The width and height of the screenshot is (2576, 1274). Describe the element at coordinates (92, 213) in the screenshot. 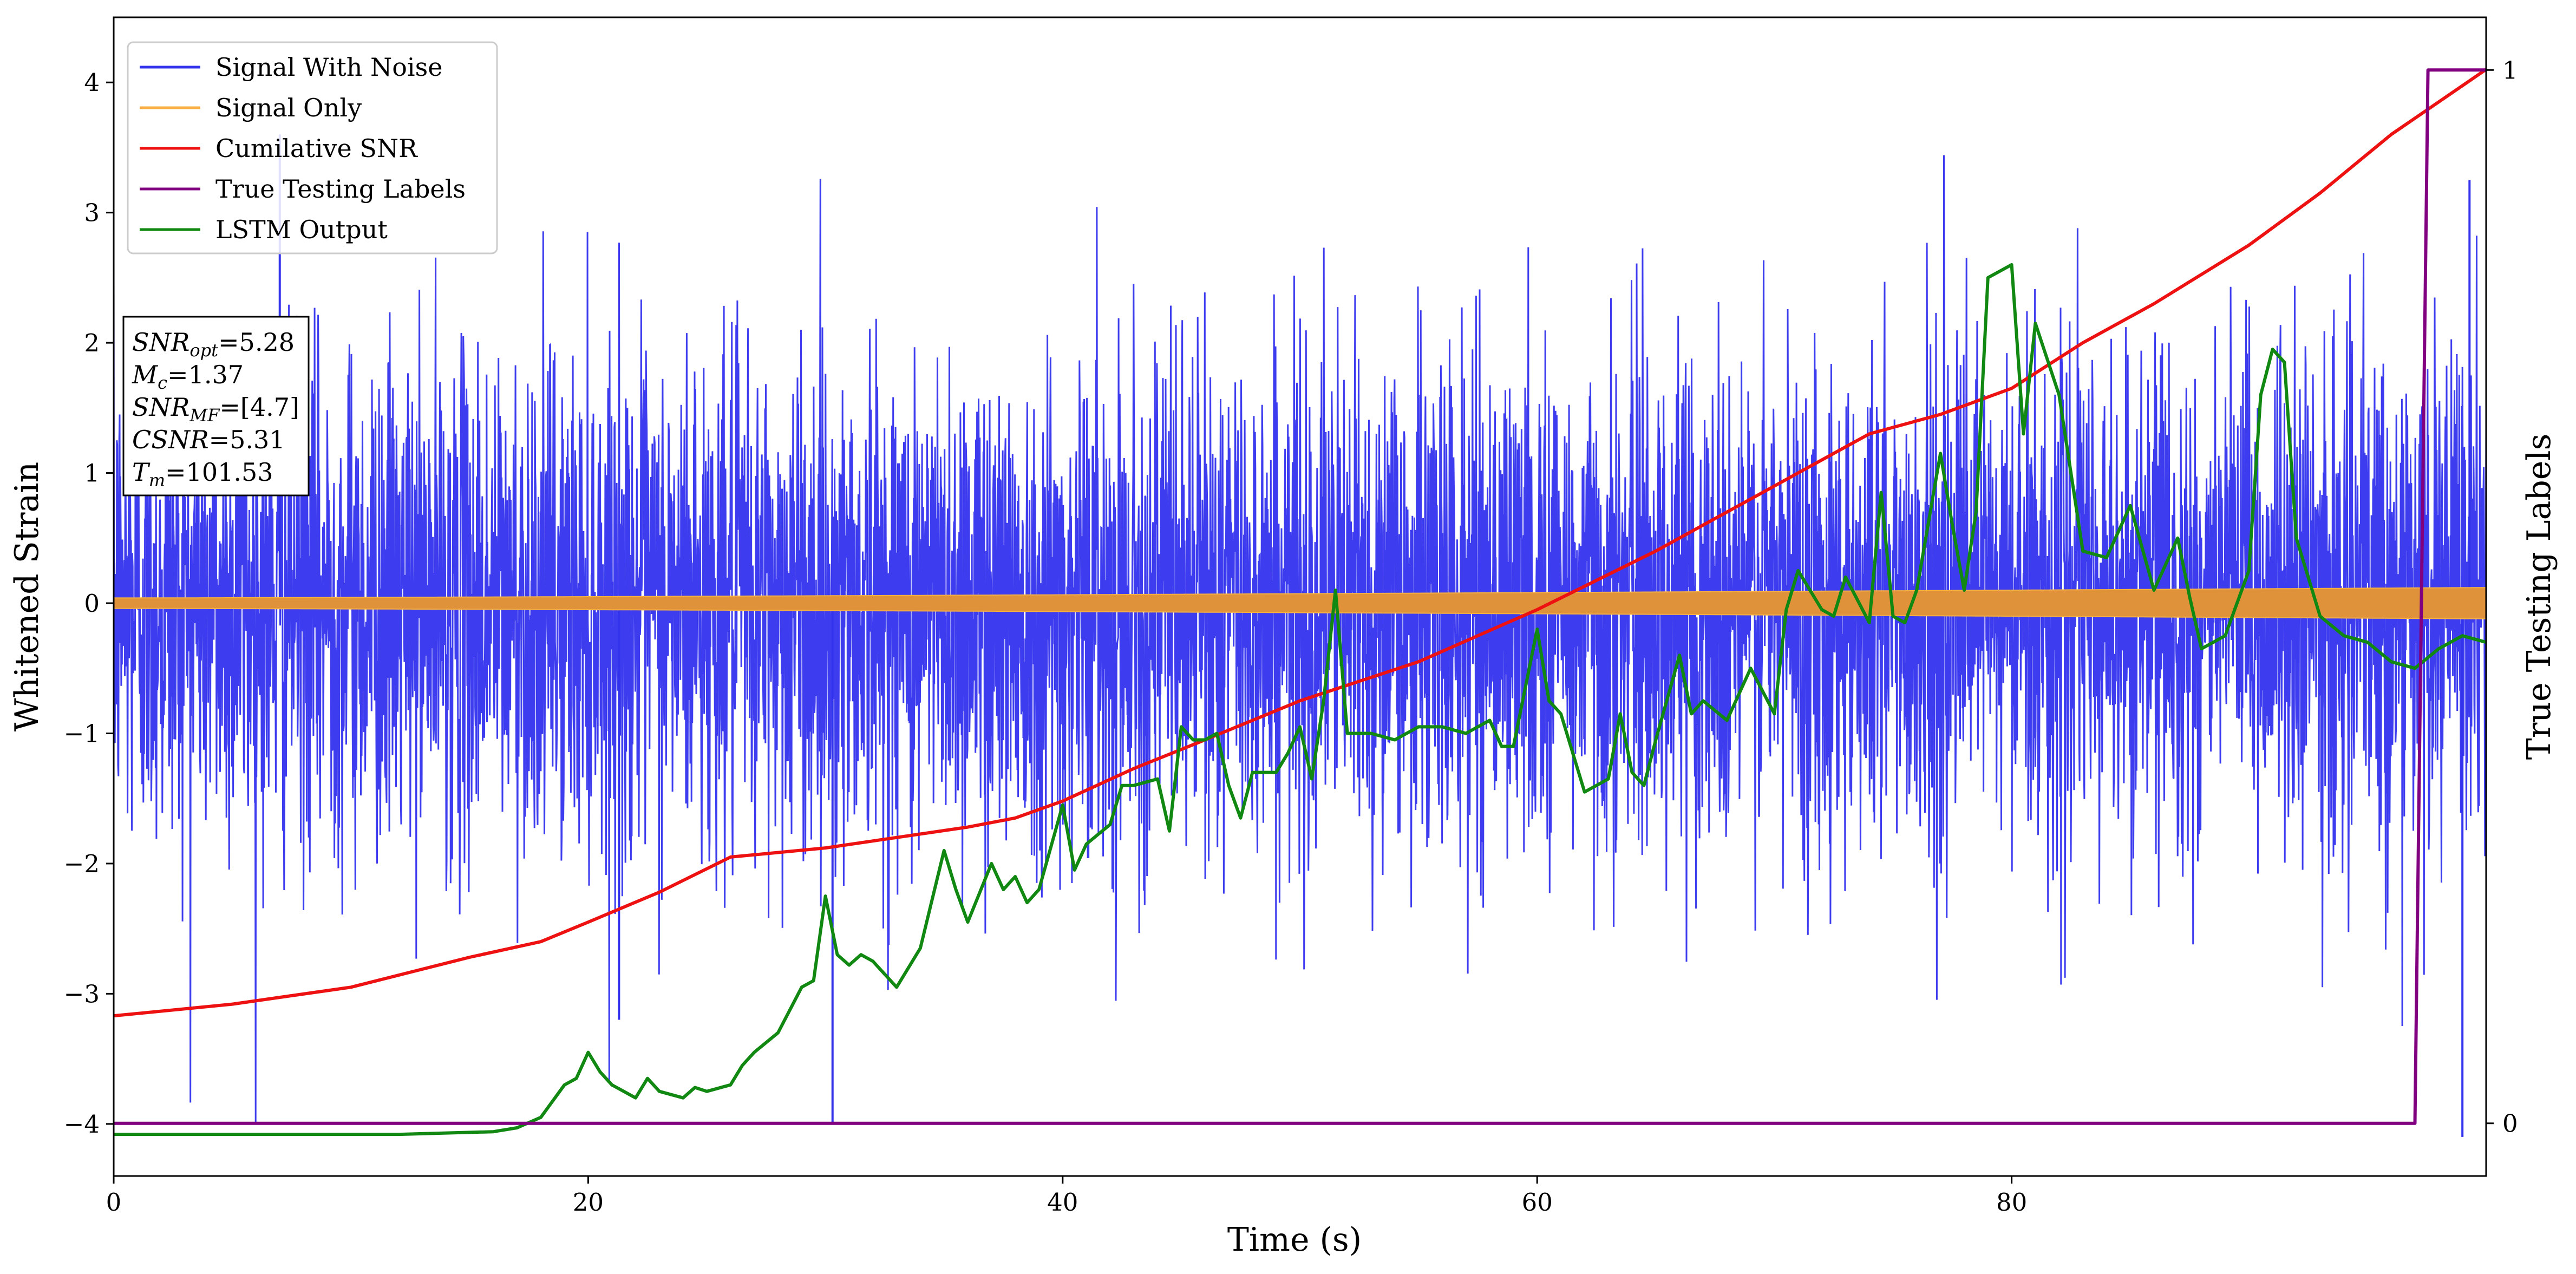

I see `y-tick-label: 3` at that location.